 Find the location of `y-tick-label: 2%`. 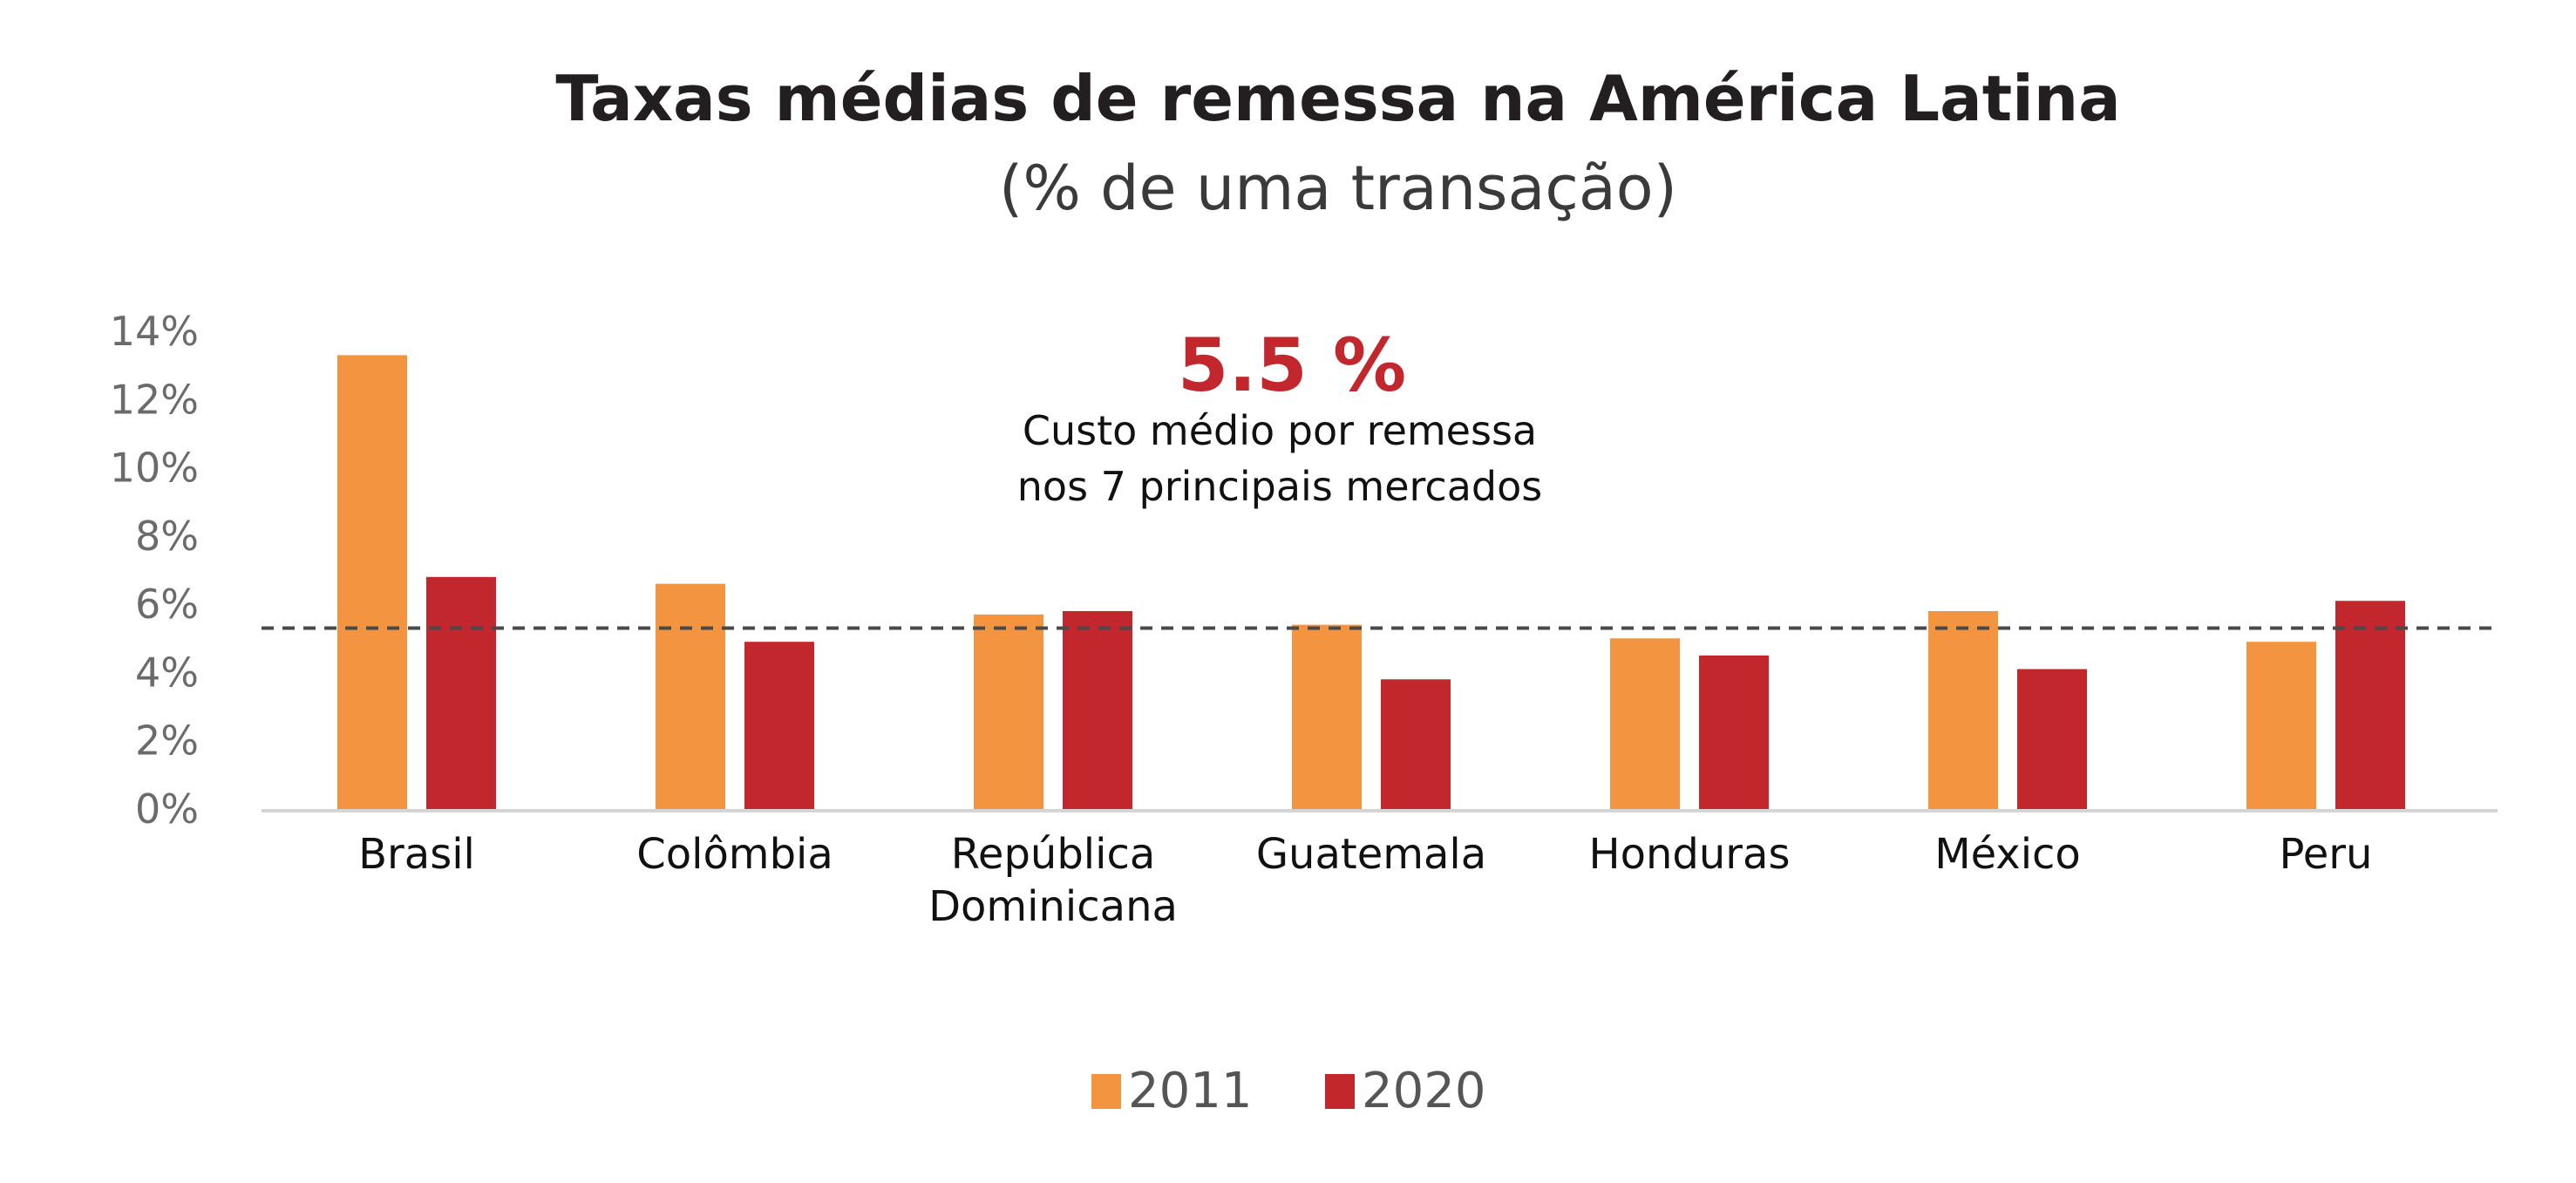

y-tick-label: 2% is located at coordinates (167, 741).